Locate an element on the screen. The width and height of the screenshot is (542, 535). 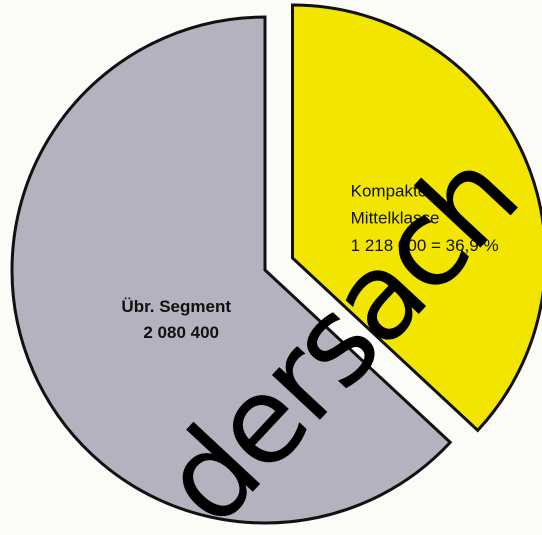
value-label: 2 080 400 is located at coordinates (181, 332).